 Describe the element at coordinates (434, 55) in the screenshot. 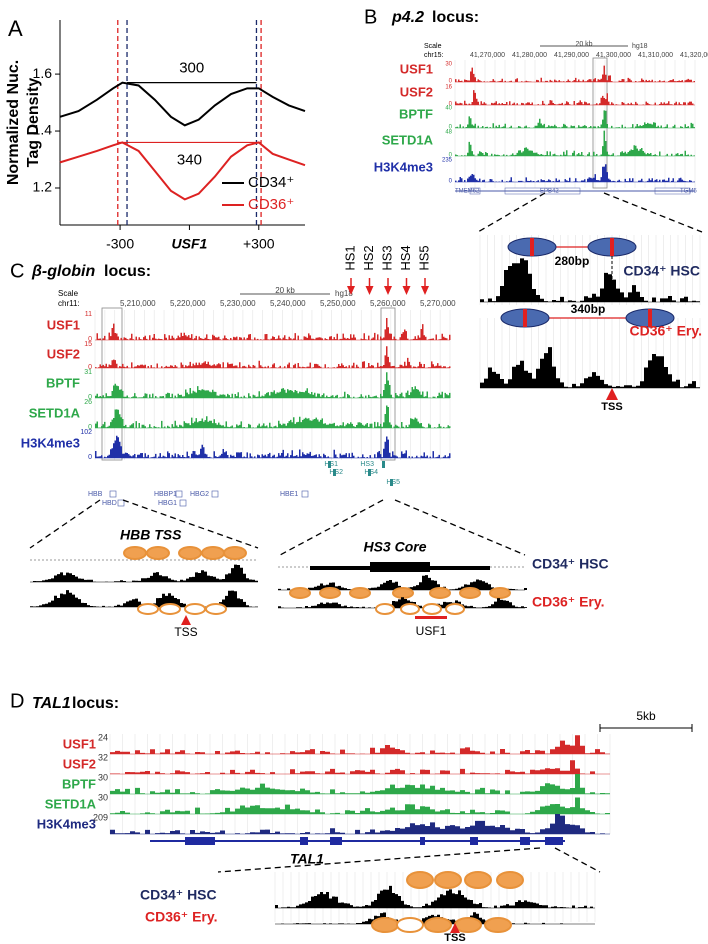

I see `browser-chrom: chr15:` at that location.